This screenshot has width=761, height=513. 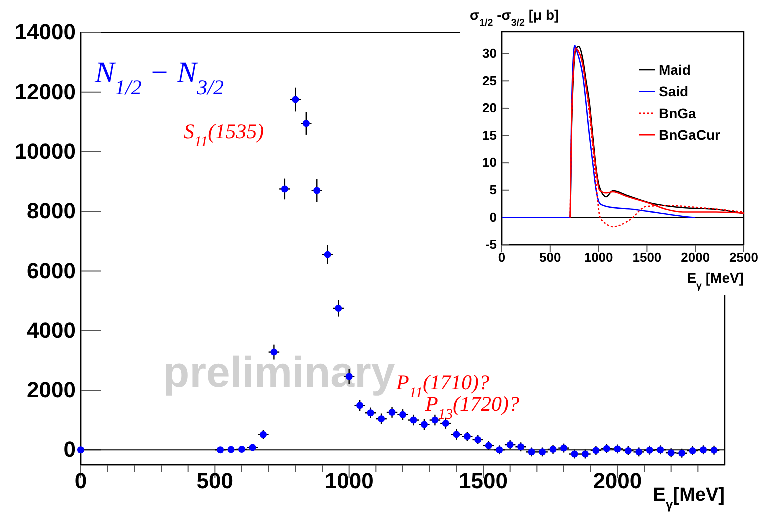 What do you see at coordinates (744, 258) in the screenshot?
I see `x-tick-label: 2500` at bounding box center [744, 258].